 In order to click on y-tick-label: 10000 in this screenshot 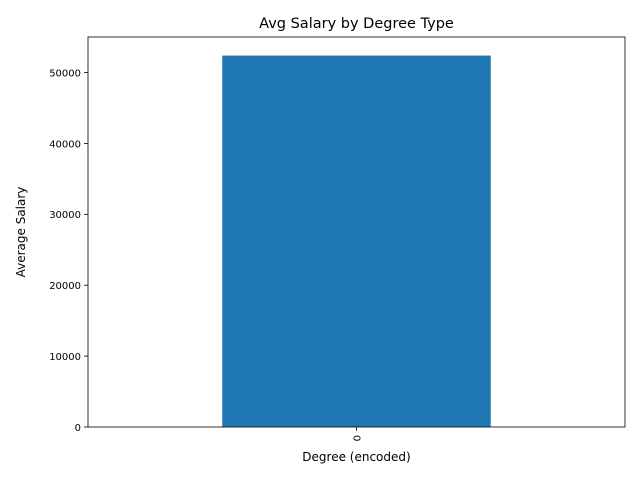, I will do `click(65, 357)`.